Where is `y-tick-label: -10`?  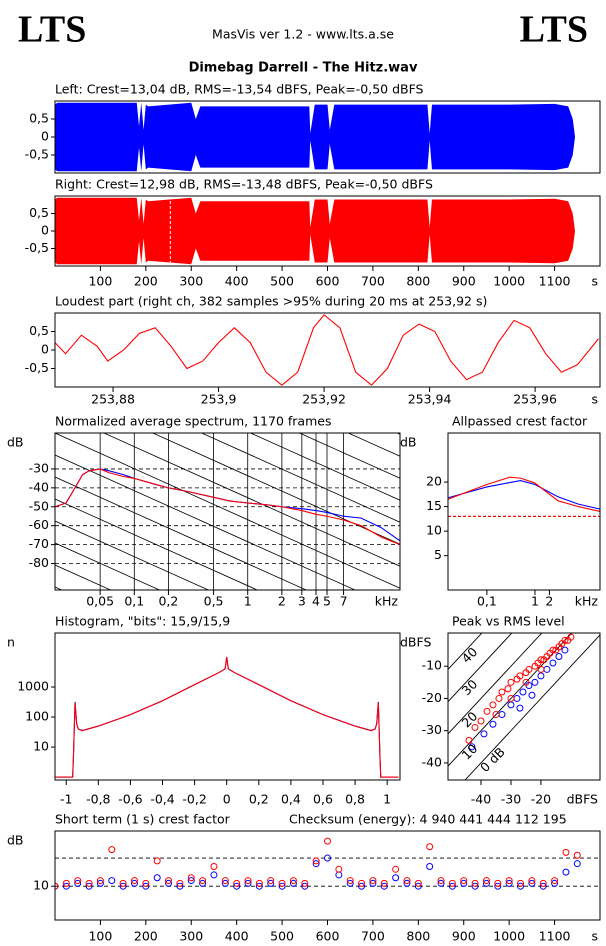 y-tick-label: -10 is located at coordinates (432, 665).